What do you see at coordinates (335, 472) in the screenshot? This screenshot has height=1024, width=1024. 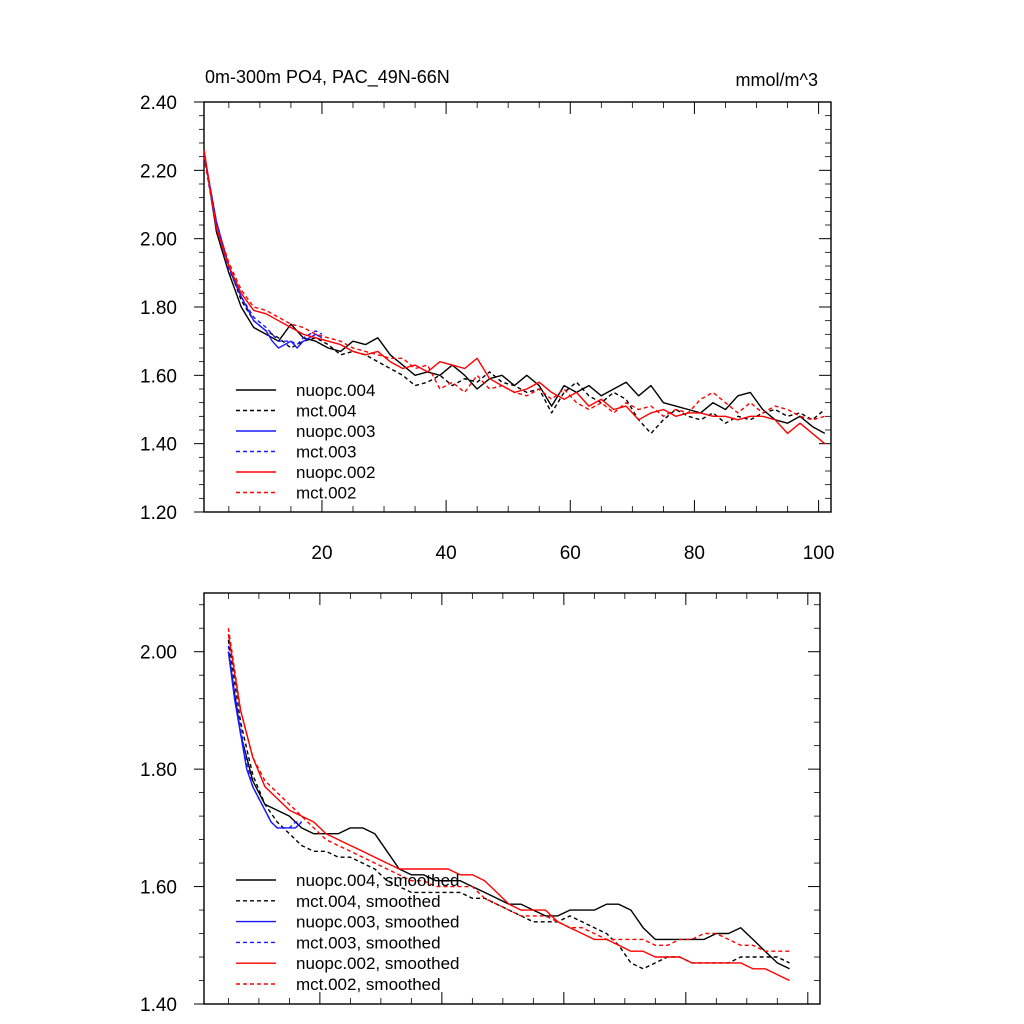 I see `top-legend-label: nuopc.002` at bounding box center [335, 472].